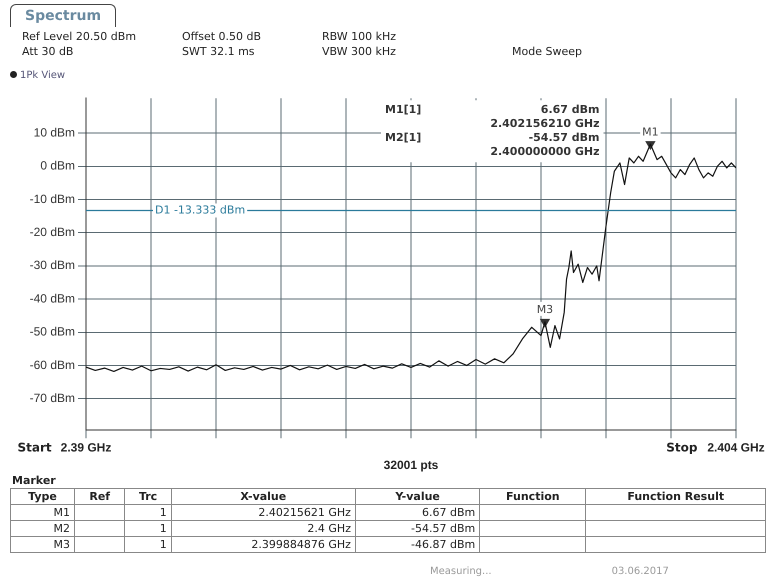 This screenshot has width=776, height=583. Describe the element at coordinates (417, 512) in the screenshot. I see `text: 6.67 dBm` at that location.